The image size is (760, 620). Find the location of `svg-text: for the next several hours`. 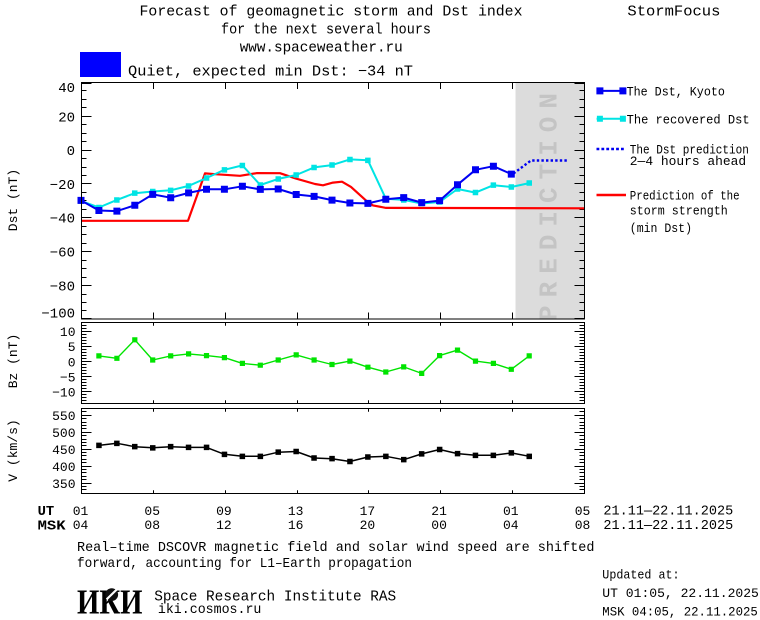

svg-text: for the next several hours is located at coordinates (326, 30).